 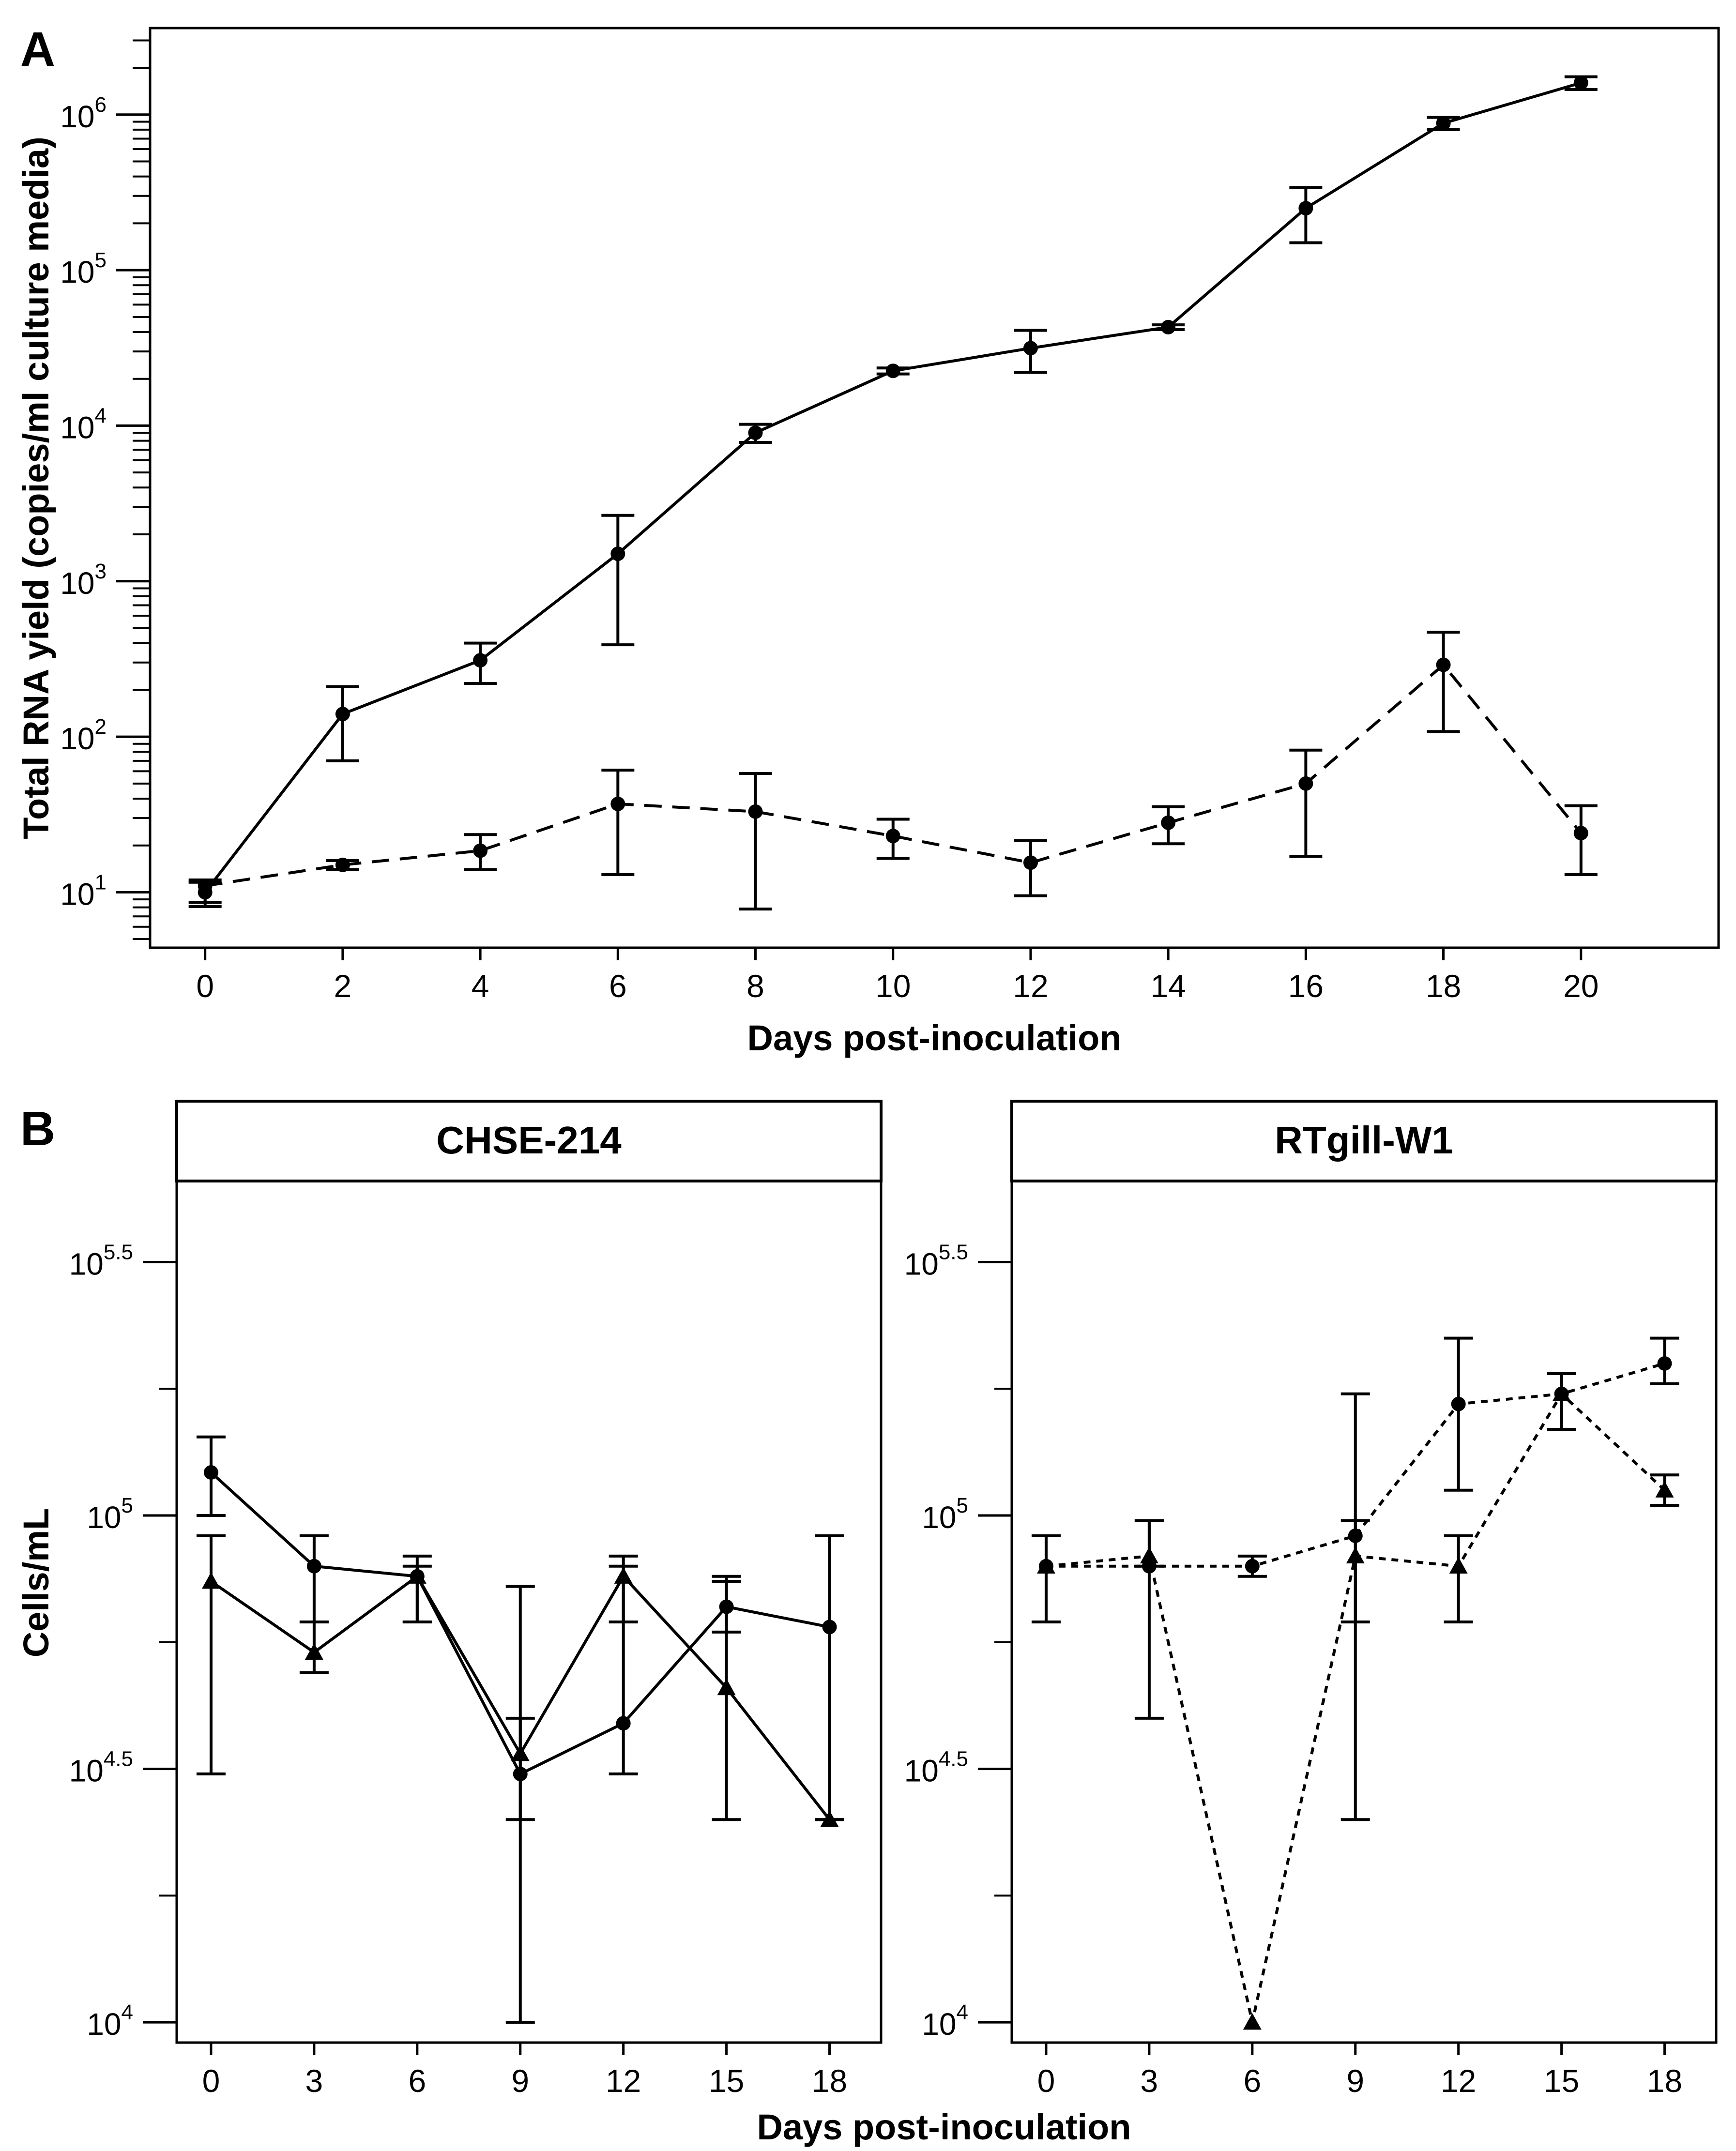 I want to click on x-tick-label: 12, so click(x=1458, y=2081).